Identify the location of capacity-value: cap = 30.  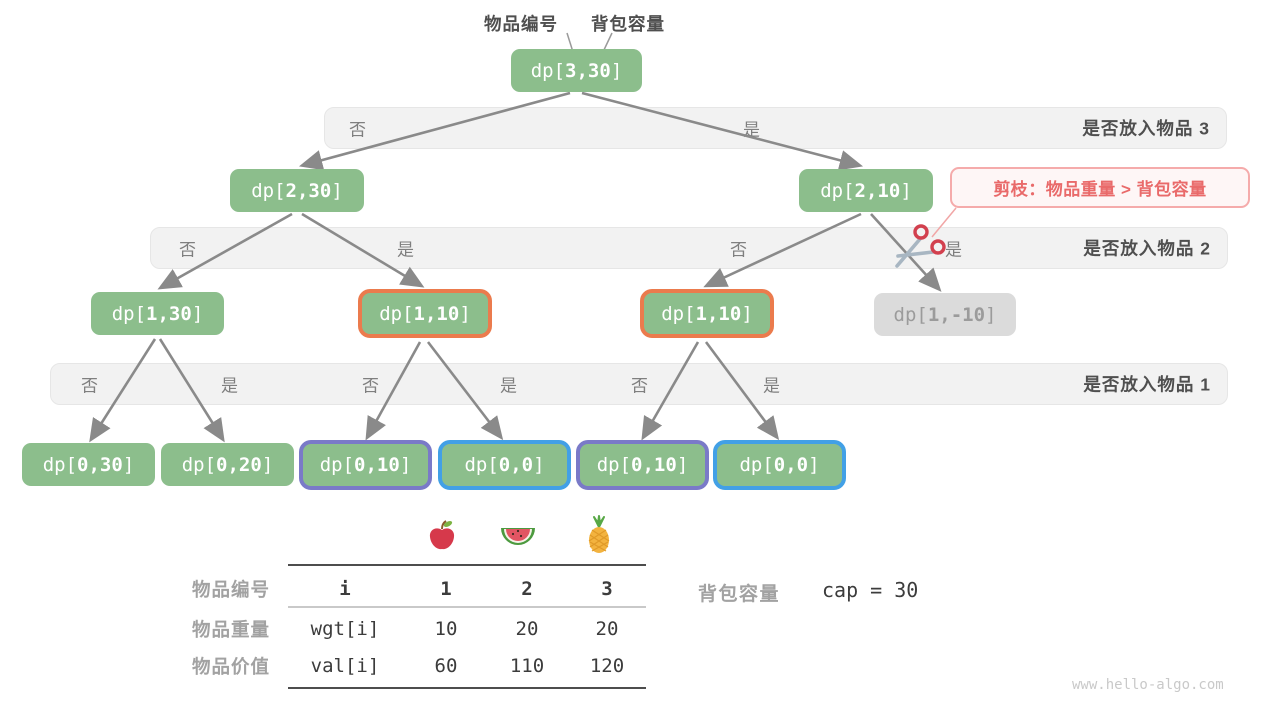
(870, 590).